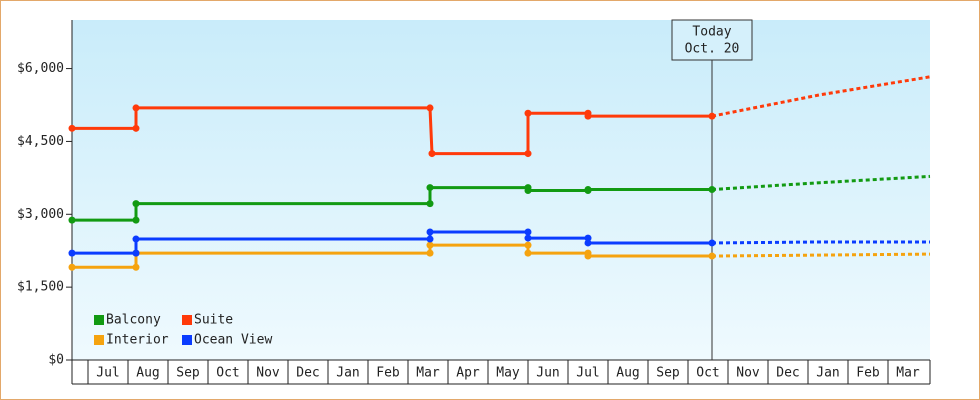 This screenshot has width=980, height=400. Describe the element at coordinates (40, 141) in the screenshot. I see `y-tick-label: $4,500` at that location.